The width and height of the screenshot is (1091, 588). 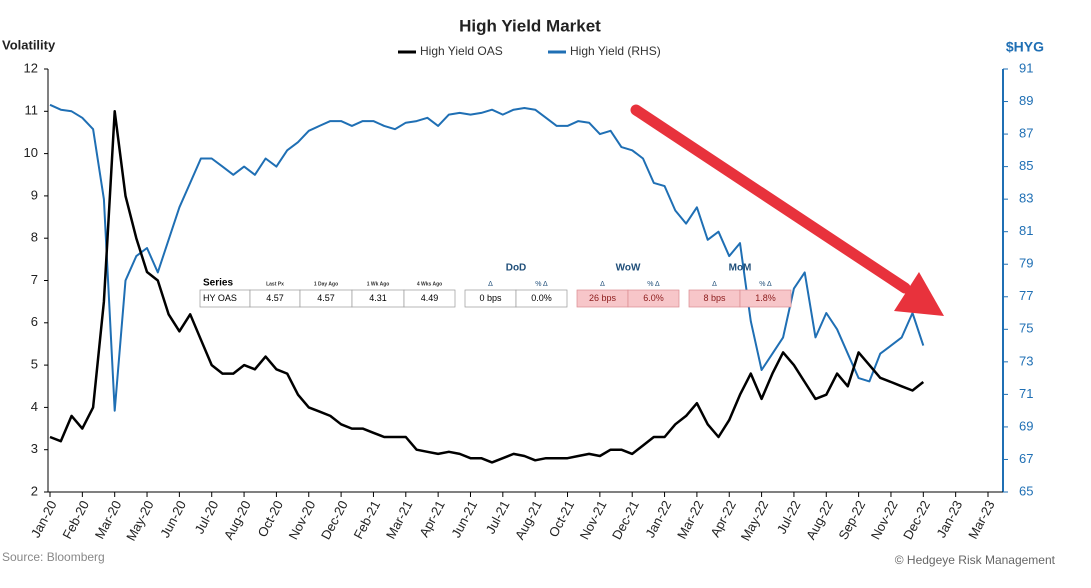 I want to click on y-tick-label: 10, so click(x=31, y=152).